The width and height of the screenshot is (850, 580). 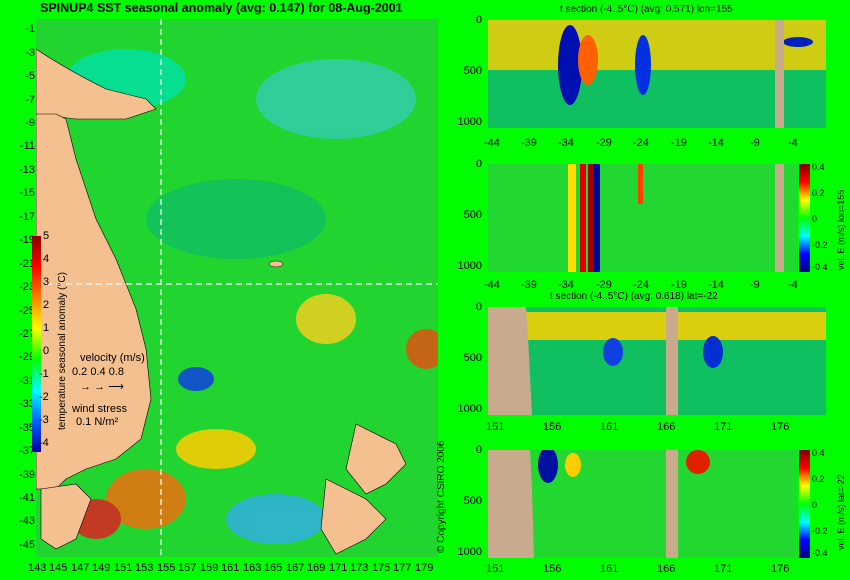 What do you see at coordinates (820, 553) in the screenshot?
I see `colorbar-tick: -0.4` at bounding box center [820, 553].